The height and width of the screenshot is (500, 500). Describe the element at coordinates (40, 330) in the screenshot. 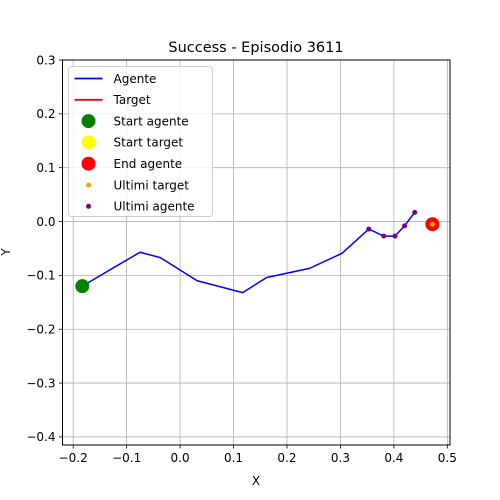

I see `y-tick-label: −0.2` at that location.